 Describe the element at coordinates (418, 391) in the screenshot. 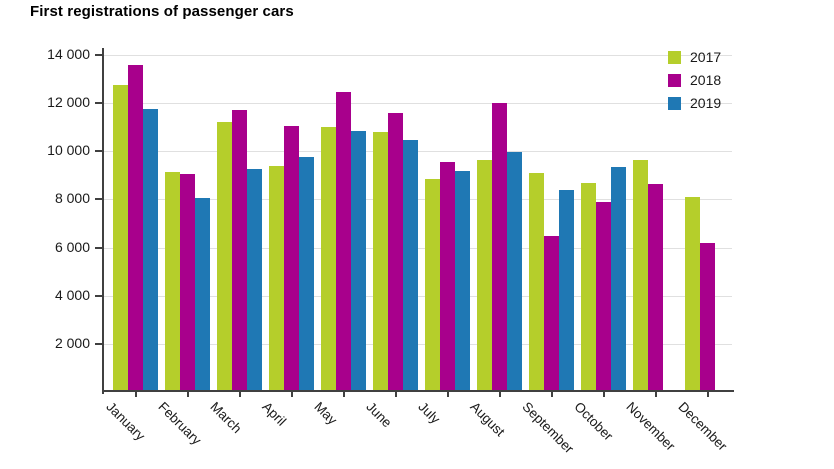

I see `x-axis-line` at that location.